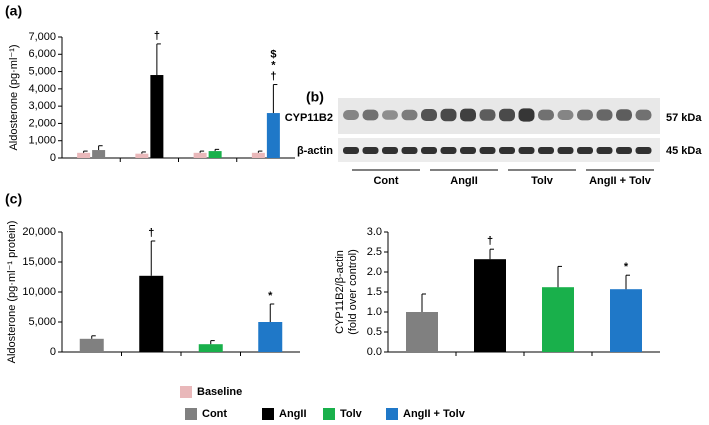  Describe the element at coordinates (353, 292) in the screenshot. I see `y-axis-label: (fold over control)` at that location.